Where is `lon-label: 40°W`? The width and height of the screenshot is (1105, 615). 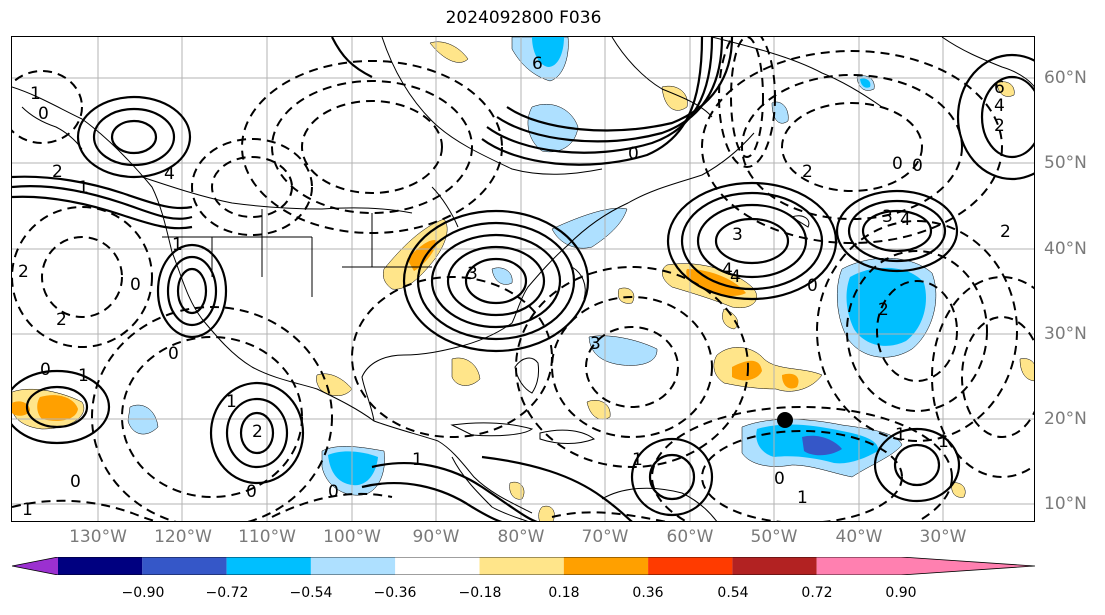 lon-label: 40°W is located at coordinates (859, 537).